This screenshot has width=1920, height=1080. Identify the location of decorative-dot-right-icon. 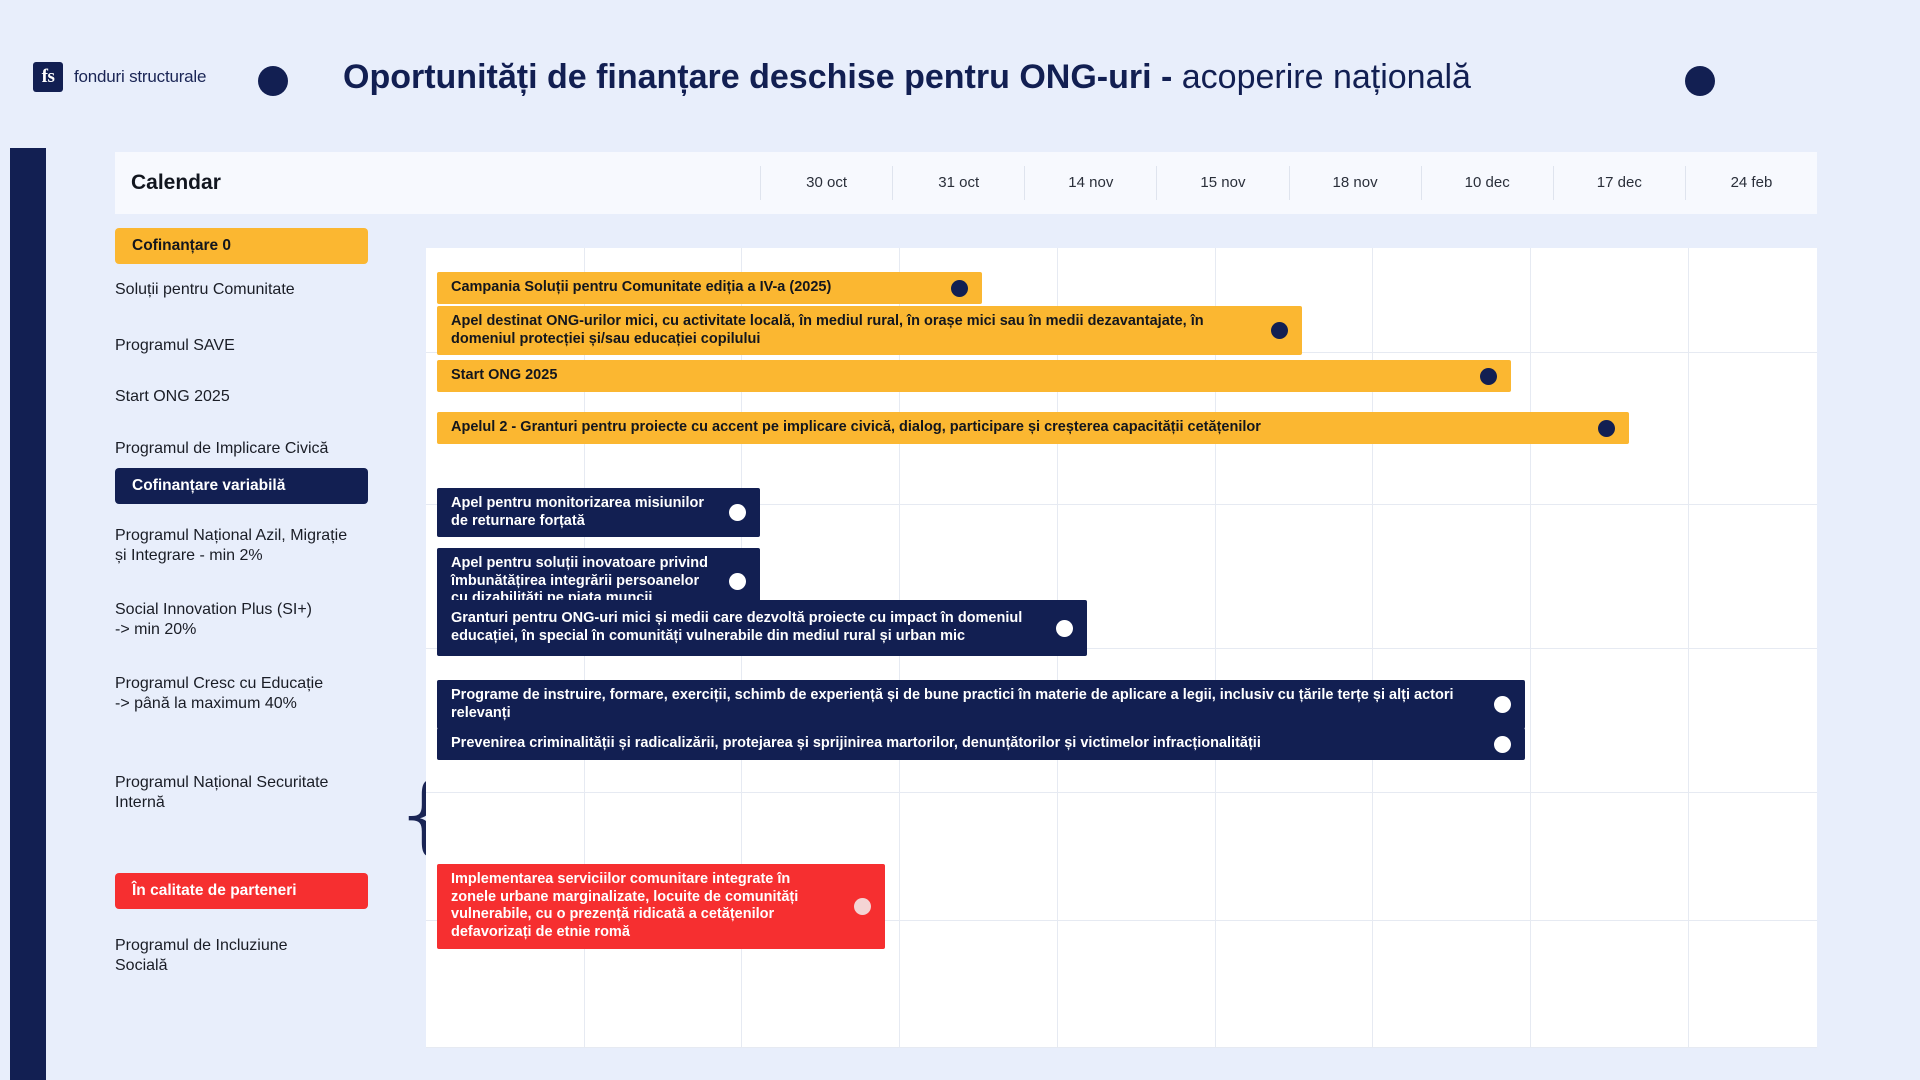
(1700, 81).